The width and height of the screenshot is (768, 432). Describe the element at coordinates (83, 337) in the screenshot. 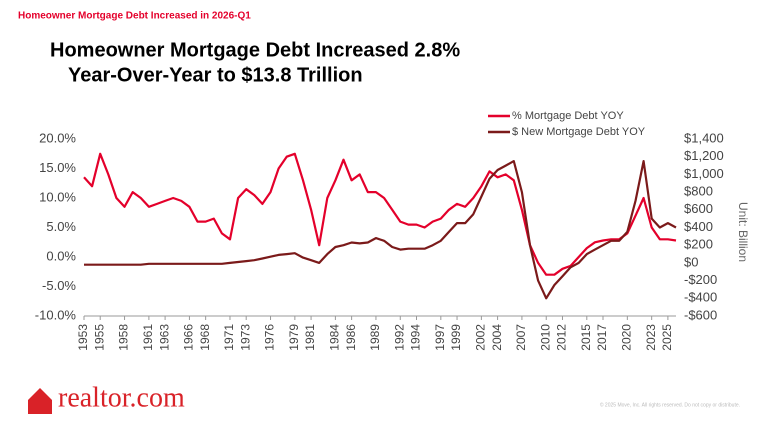

I see `x-tick-label: 1953` at that location.